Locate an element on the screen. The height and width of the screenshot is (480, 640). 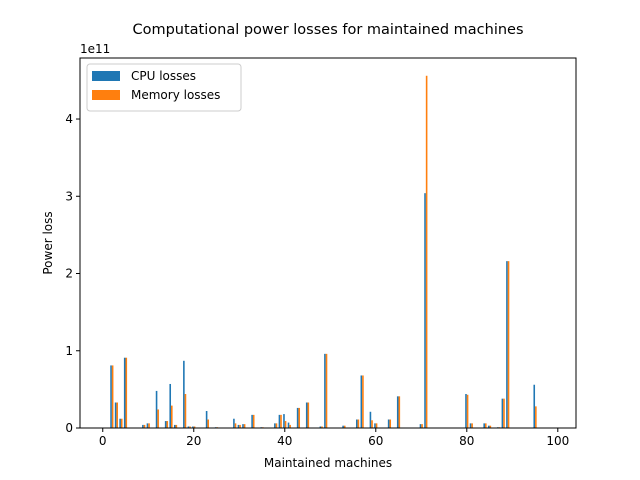
y-tick-label: 0 is located at coordinates (69, 428).